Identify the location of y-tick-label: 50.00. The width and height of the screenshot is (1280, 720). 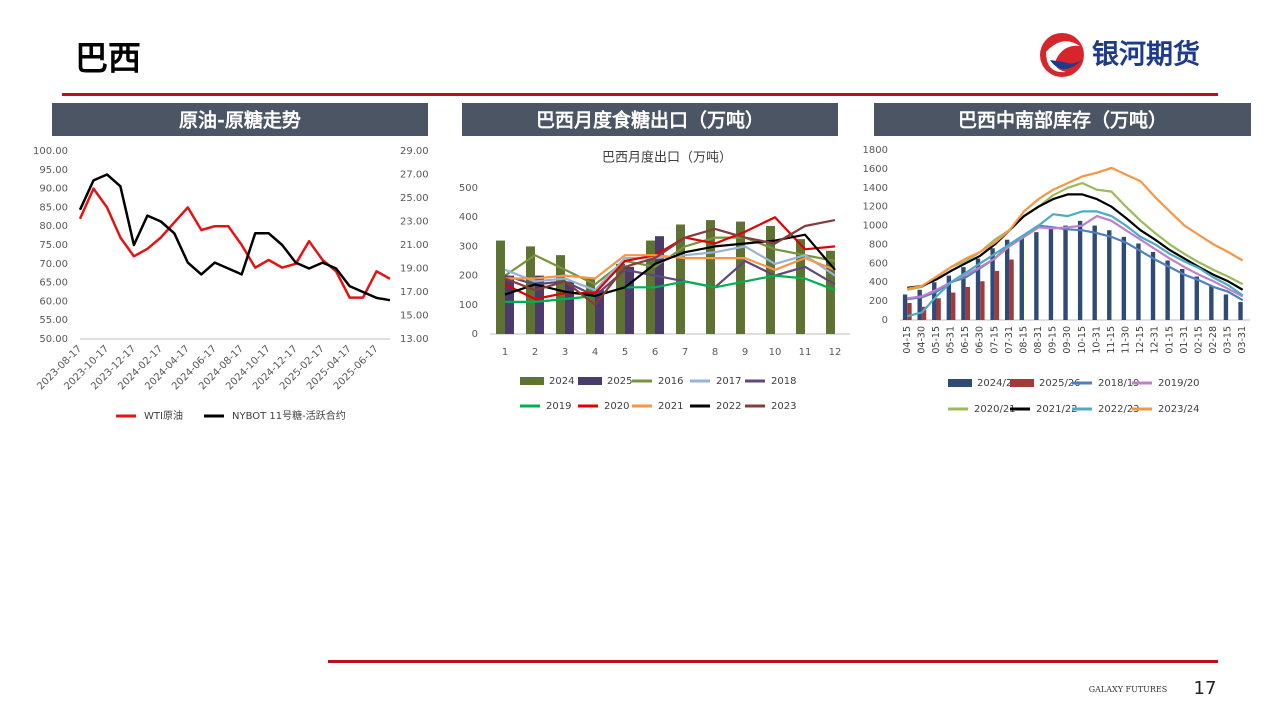
(53, 339).